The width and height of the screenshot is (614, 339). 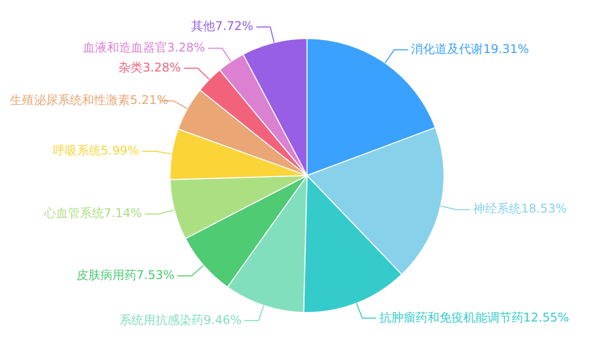 What do you see at coordinates (181, 319) in the screenshot?
I see `slice-label: 系统用抗感染药9.46%` at bounding box center [181, 319].